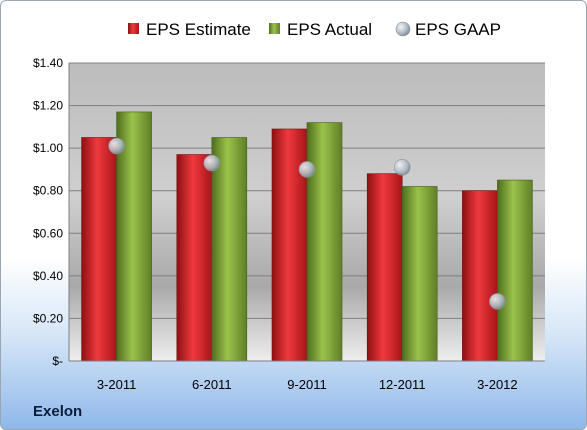  What do you see at coordinates (48, 276) in the screenshot?
I see `y-tick-label: $0.40` at bounding box center [48, 276].